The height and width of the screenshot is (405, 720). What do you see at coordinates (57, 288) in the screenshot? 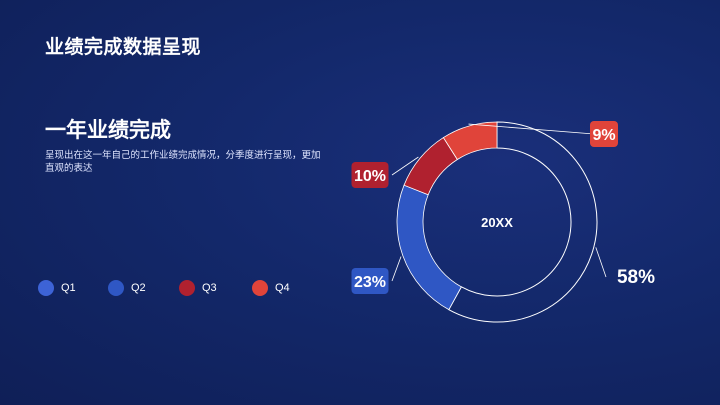
I see `legend-item-q1: Q1` at bounding box center [57, 288].